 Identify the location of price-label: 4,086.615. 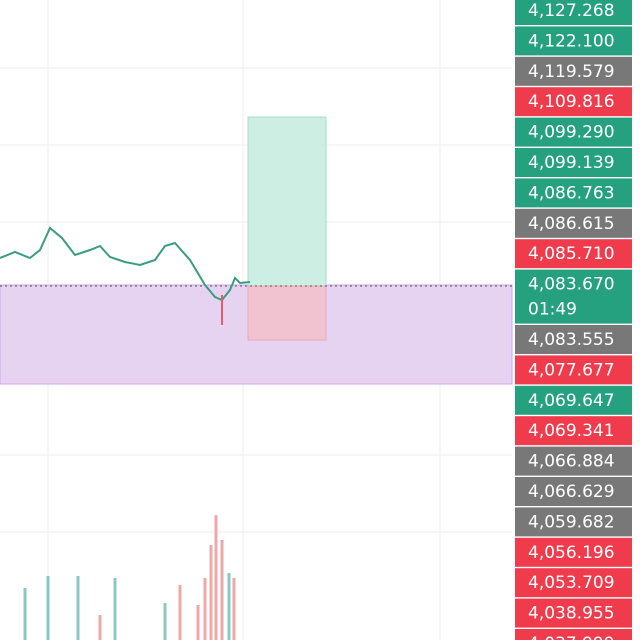
(571, 224).